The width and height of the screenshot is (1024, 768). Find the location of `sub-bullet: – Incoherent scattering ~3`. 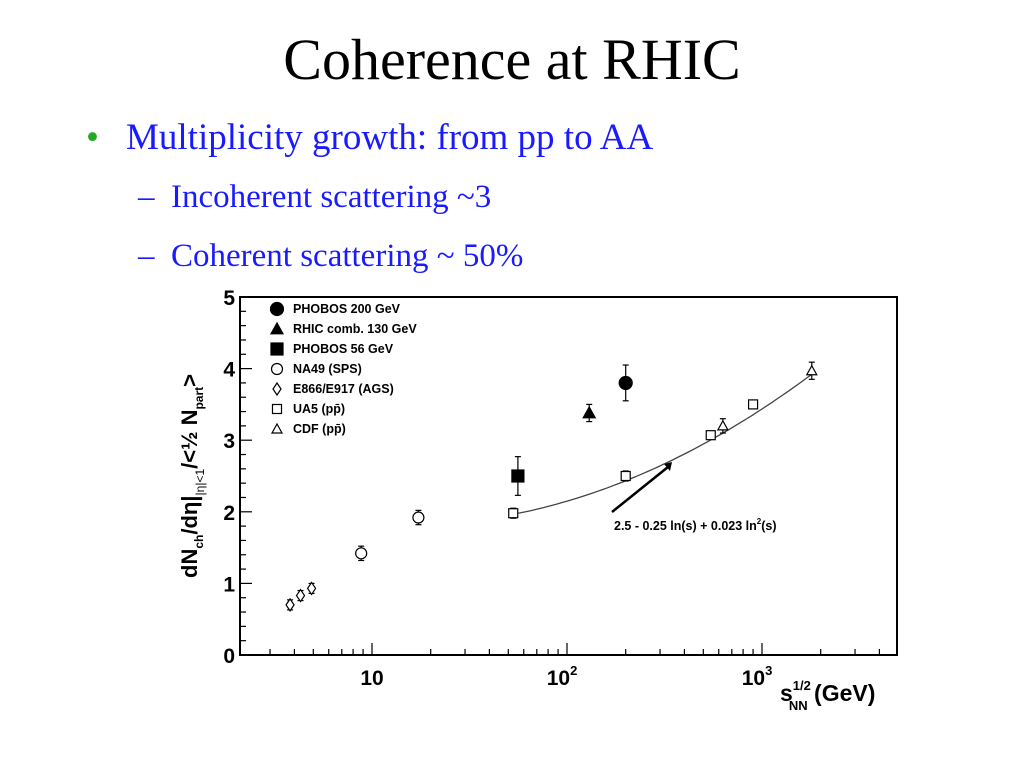

sub-bullet: – Incoherent scattering ~3 is located at coordinates (314, 197).